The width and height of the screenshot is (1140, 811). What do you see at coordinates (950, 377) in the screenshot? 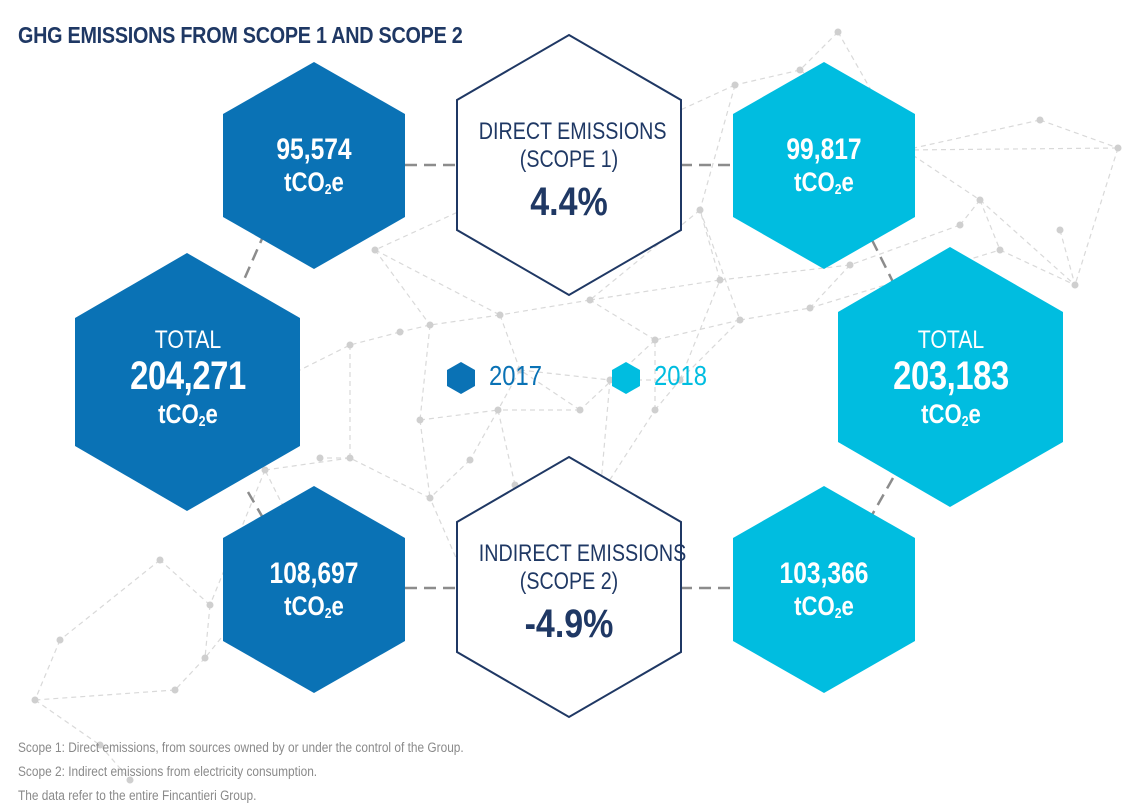
I see `hexagon-total-2018` at bounding box center [950, 377].